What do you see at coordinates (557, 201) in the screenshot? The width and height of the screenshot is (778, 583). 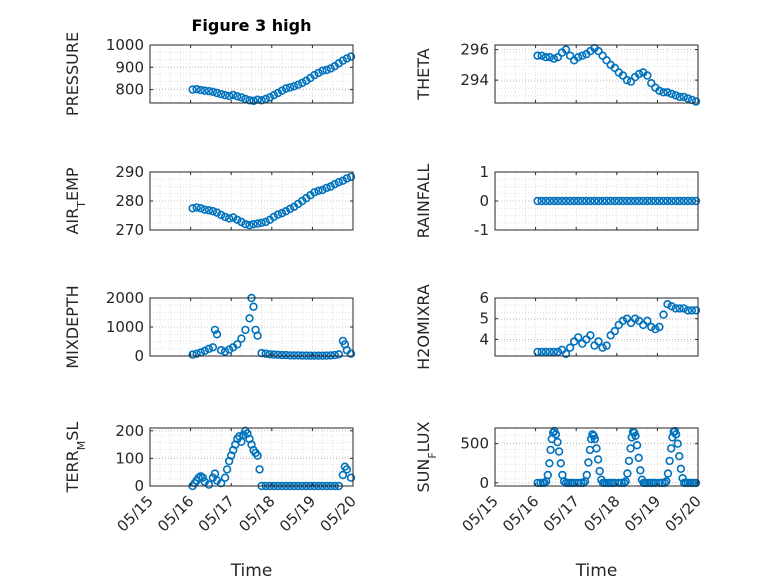 I see `panel-rainfall: -1 0 1 RAINFALL` at bounding box center [557, 201].